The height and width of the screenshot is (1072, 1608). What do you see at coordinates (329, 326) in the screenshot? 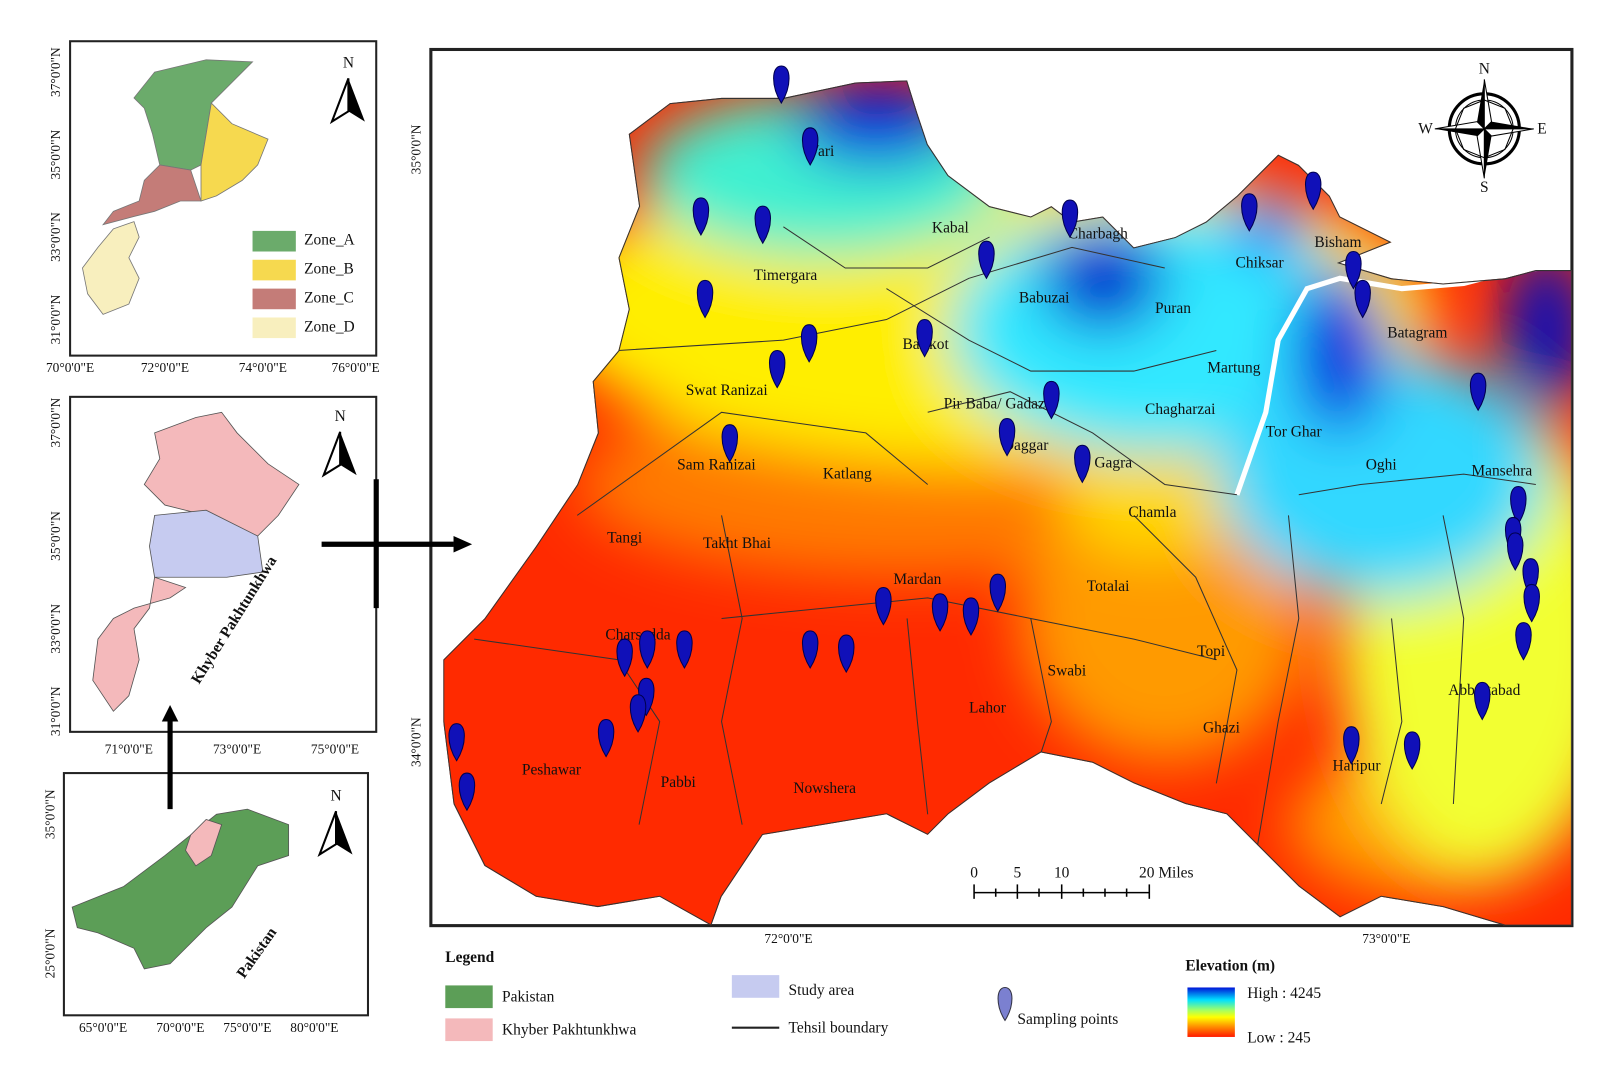
I see `zone-legend-label: Zone_D` at bounding box center [329, 326].